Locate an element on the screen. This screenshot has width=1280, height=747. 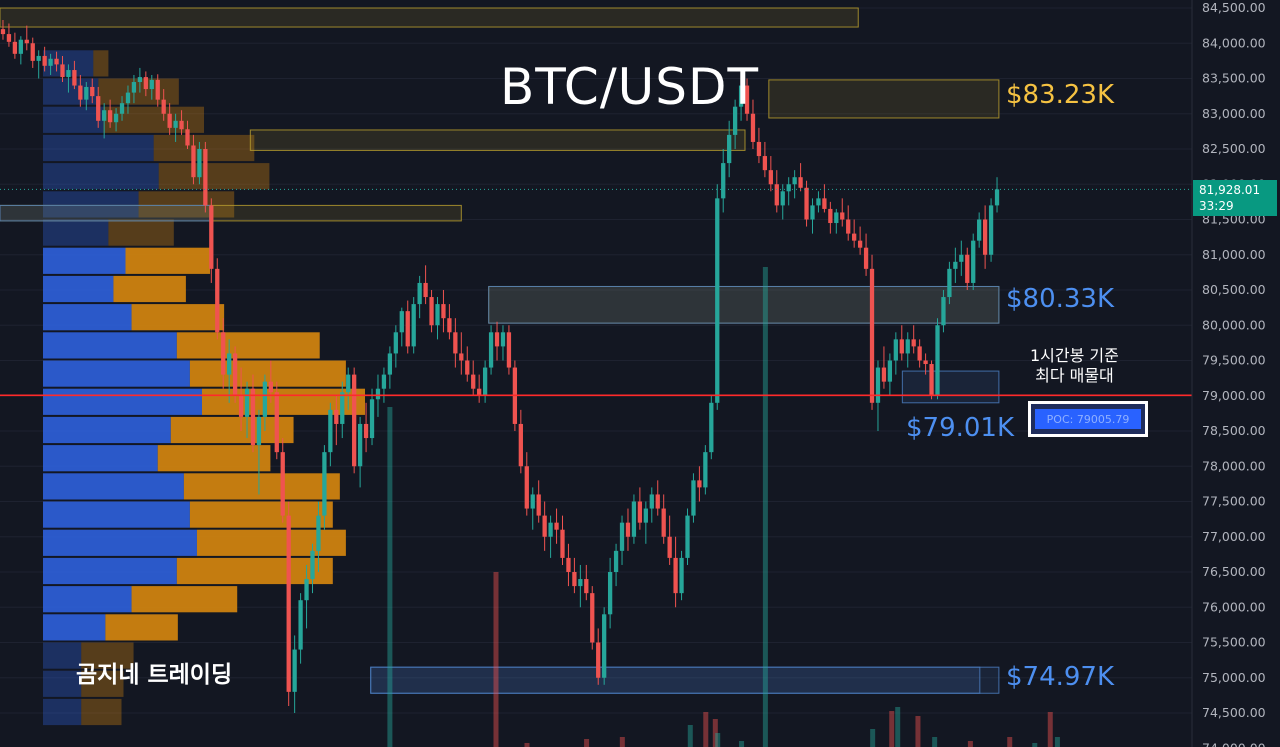
price-tick-label: 80,000.00 is located at coordinates (1234, 324).